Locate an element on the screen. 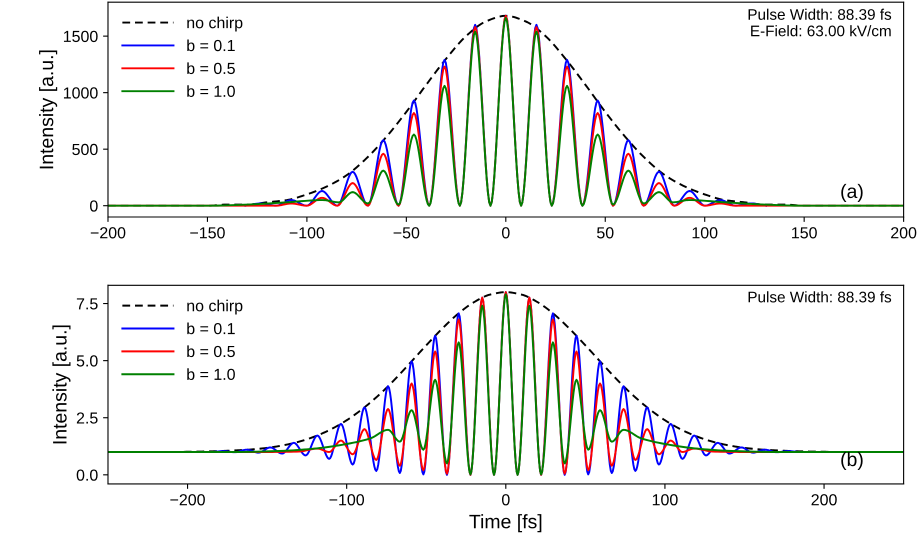  x-tick-label: −150 is located at coordinates (207, 232).